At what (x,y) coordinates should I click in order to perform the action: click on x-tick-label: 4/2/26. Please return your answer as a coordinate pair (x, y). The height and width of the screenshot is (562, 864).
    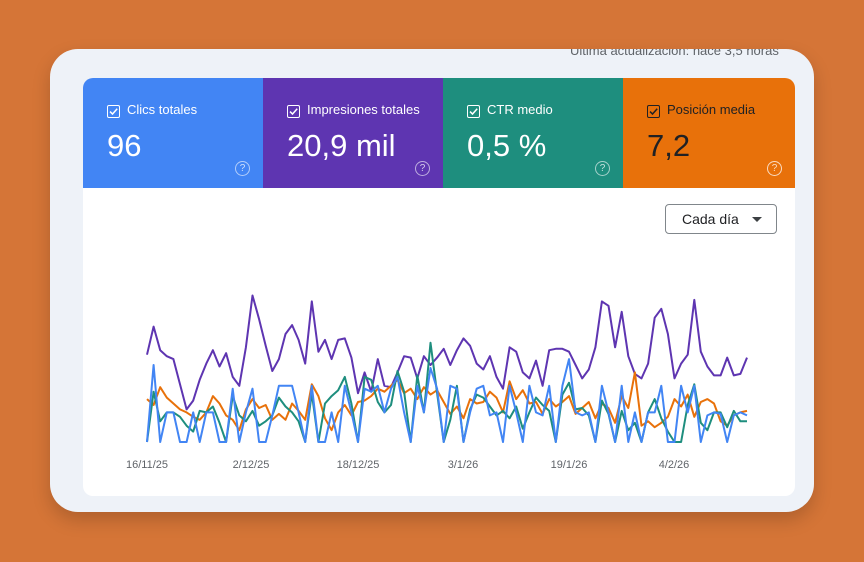
    Looking at the image, I should click on (674, 465).